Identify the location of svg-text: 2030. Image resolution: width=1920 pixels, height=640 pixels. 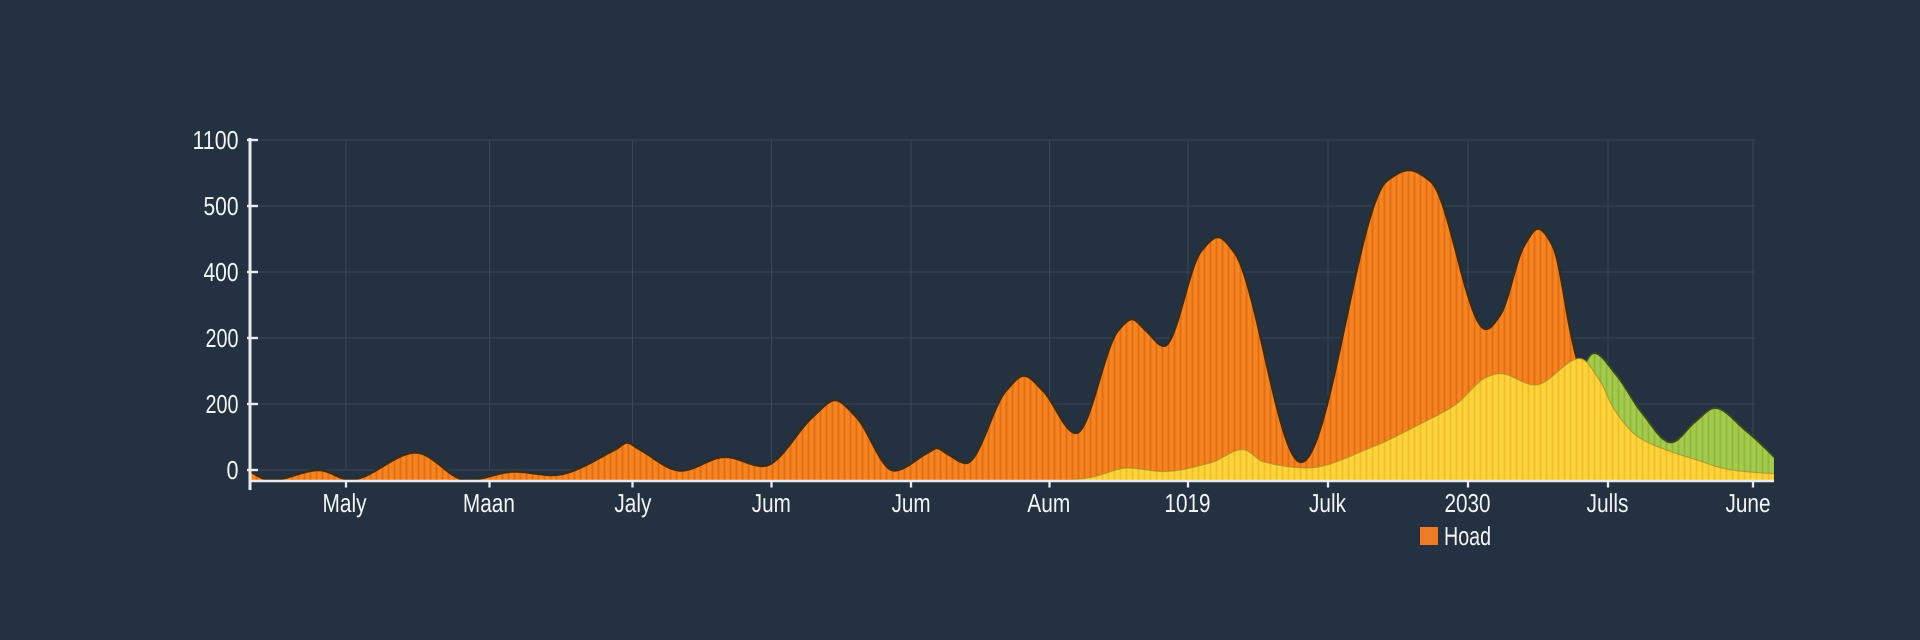
(1468, 503).